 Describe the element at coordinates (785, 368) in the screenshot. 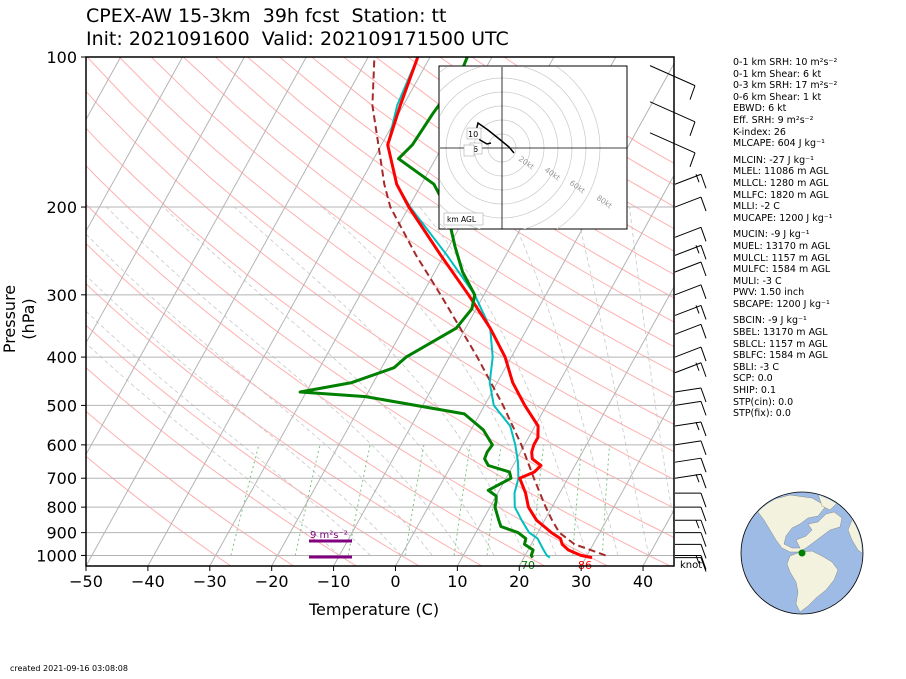

I see `stat-line: SBLI: -3 C` at that location.